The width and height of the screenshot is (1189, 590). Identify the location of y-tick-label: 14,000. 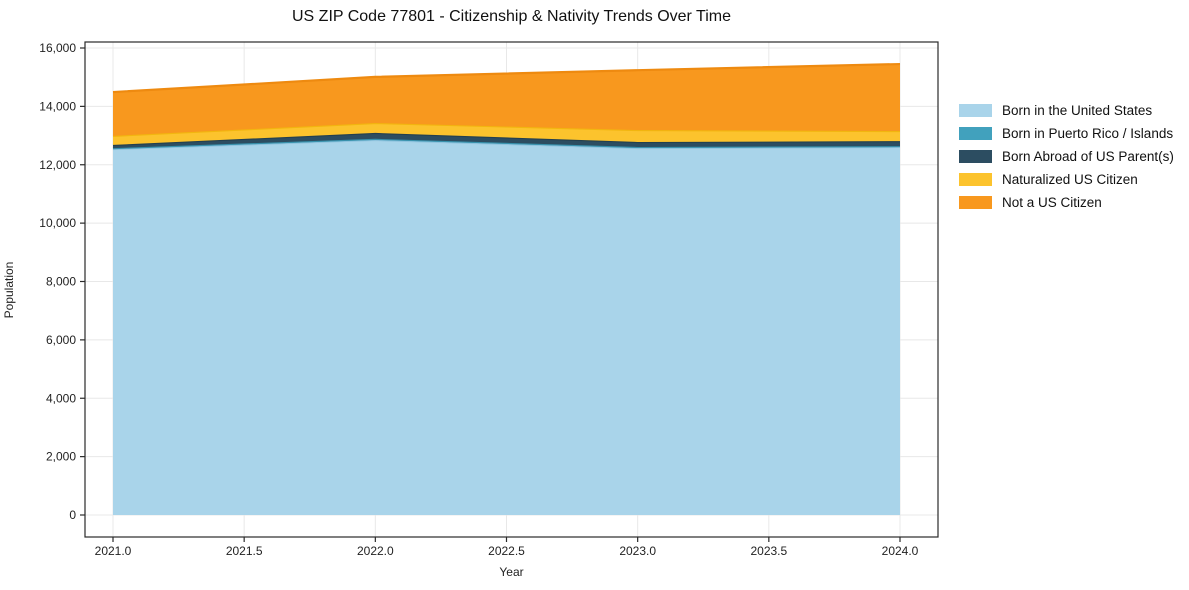
(57, 106).